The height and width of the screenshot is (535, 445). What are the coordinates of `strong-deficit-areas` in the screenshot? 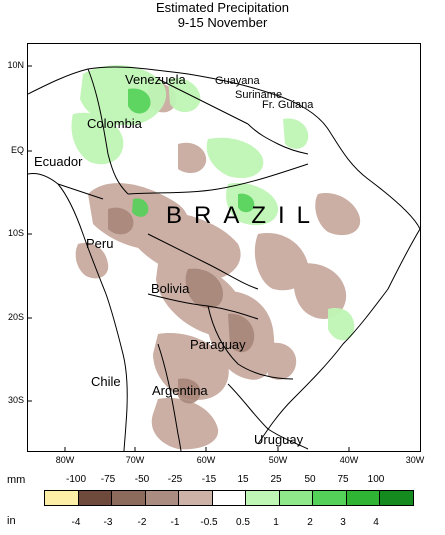 It's located at (181, 305).